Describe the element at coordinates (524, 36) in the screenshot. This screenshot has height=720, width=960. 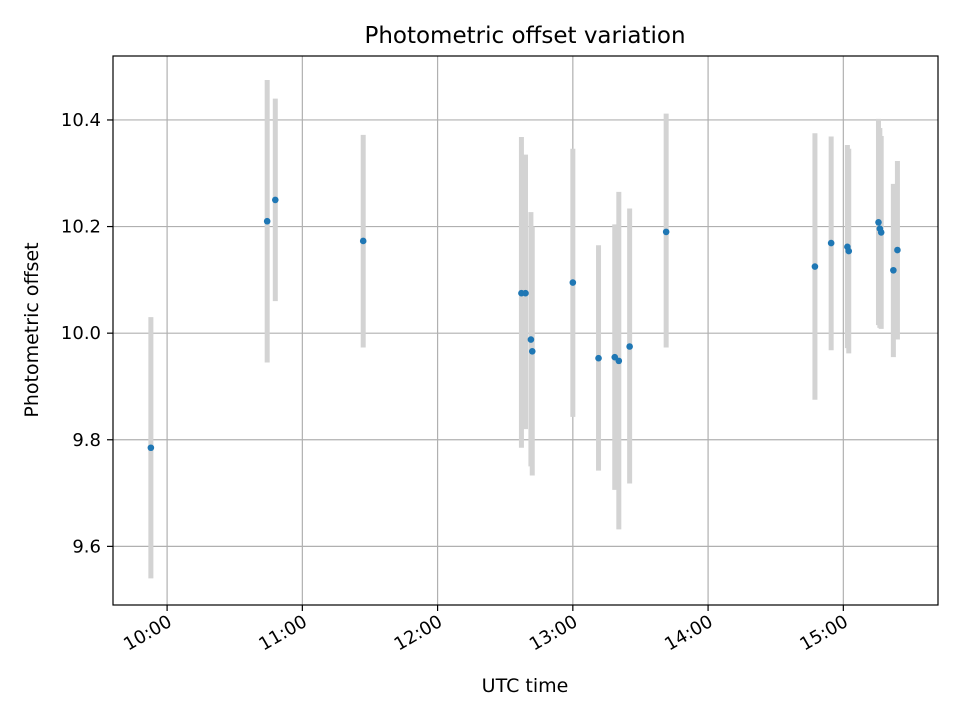
I see `chart-title: Photometric offset variation` at that location.